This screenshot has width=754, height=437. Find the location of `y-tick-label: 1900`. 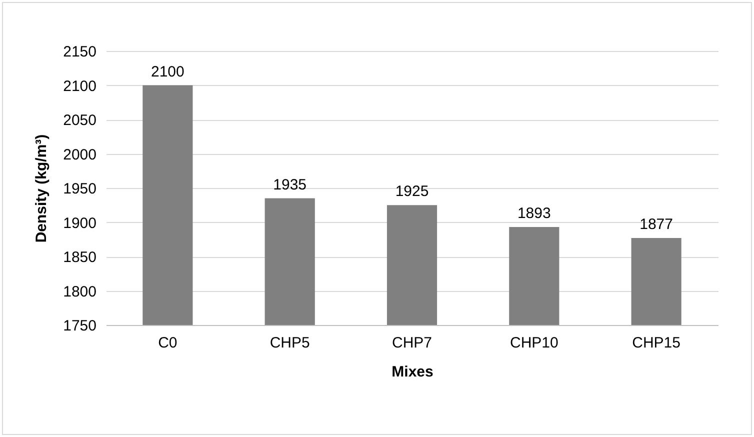

y-tick-label: 1900 is located at coordinates (79, 223).